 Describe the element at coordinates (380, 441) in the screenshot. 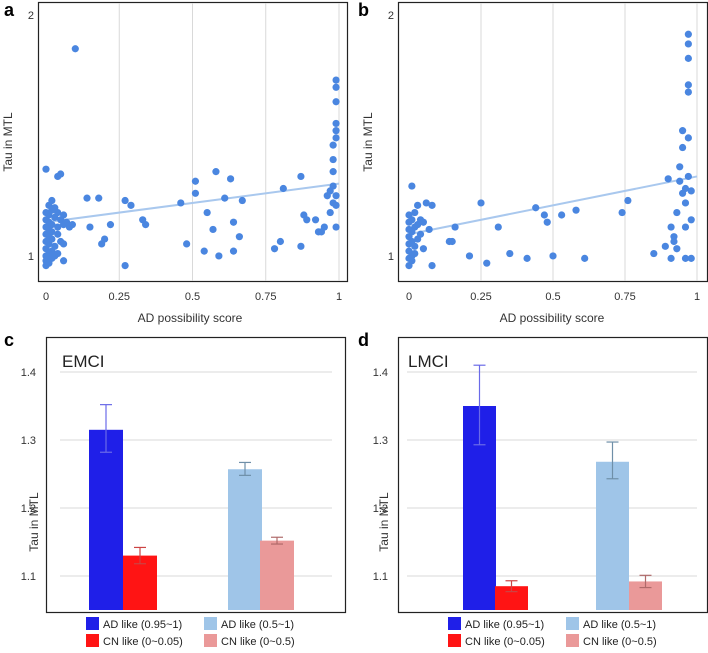

I see `y-tick-label: 1.3` at that location.